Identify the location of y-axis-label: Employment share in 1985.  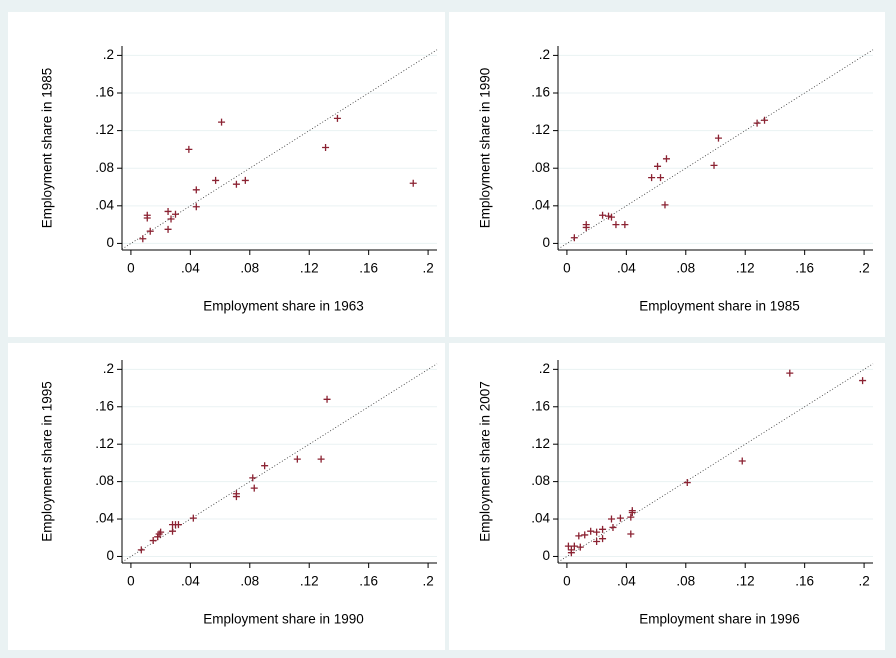
(47, 148).